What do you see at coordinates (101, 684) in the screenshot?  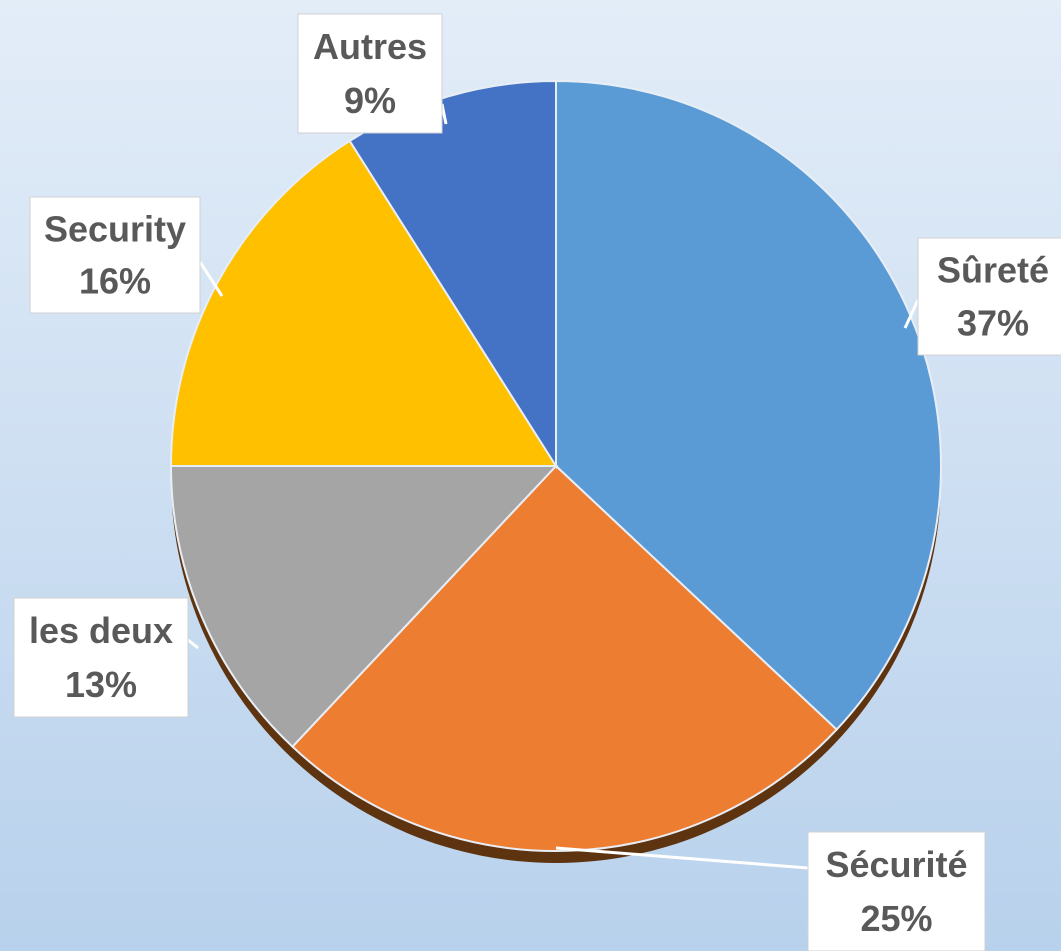 I see `slice-value: 13%` at bounding box center [101, 684].